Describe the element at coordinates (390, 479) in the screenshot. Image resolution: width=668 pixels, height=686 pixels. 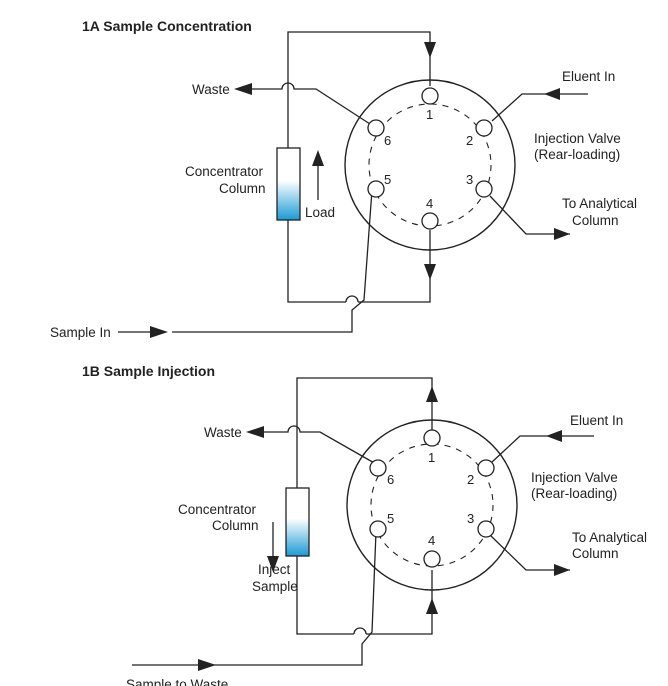
I see `panel-b-port-label-6: 6` at that location.